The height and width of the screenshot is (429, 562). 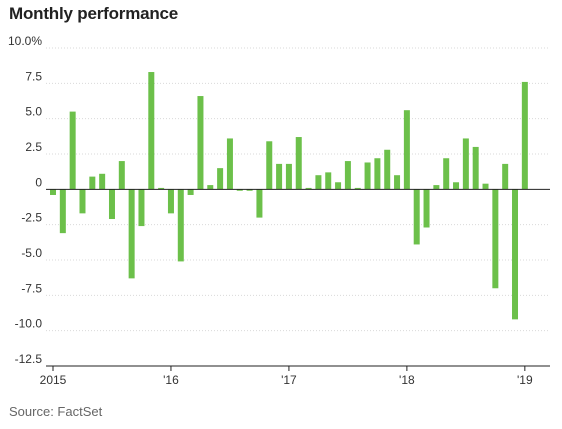 I want to click on x-tick-label: 2015, so click(x=53, y=380).